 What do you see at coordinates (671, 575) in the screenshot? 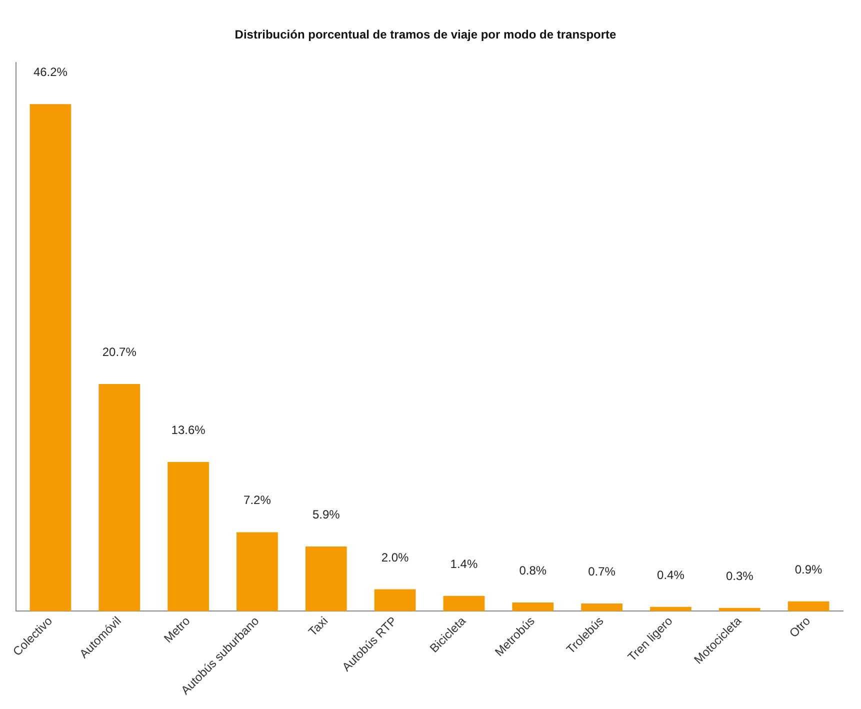
I see `data-label: 0.4%` at bounding box center [671, 575].